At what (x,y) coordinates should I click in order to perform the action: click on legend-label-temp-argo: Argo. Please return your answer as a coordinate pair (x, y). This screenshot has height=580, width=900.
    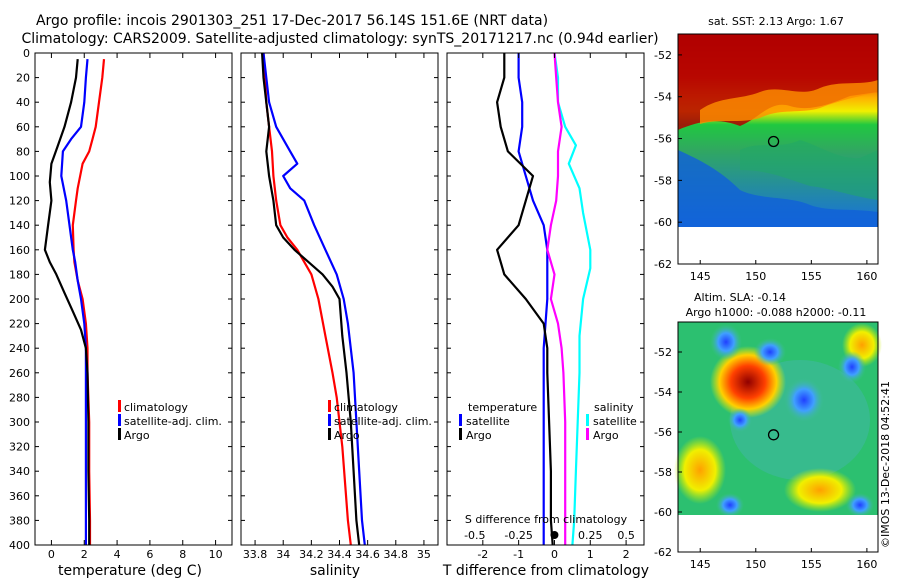
    Looking at the image, I should click on (479, 435).